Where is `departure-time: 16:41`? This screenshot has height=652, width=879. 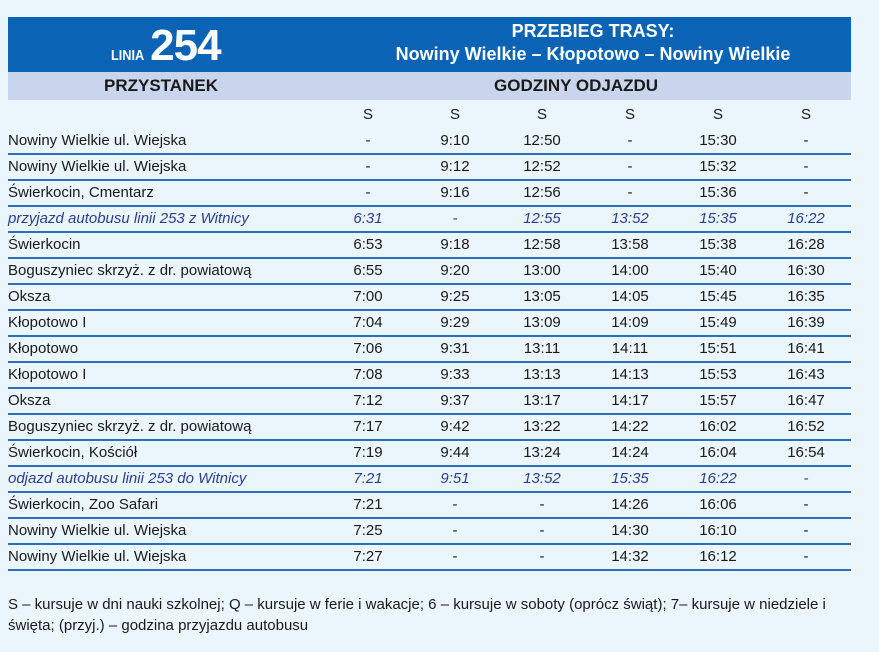
departure-time: 16:41 is located at coordinates (806, 348).